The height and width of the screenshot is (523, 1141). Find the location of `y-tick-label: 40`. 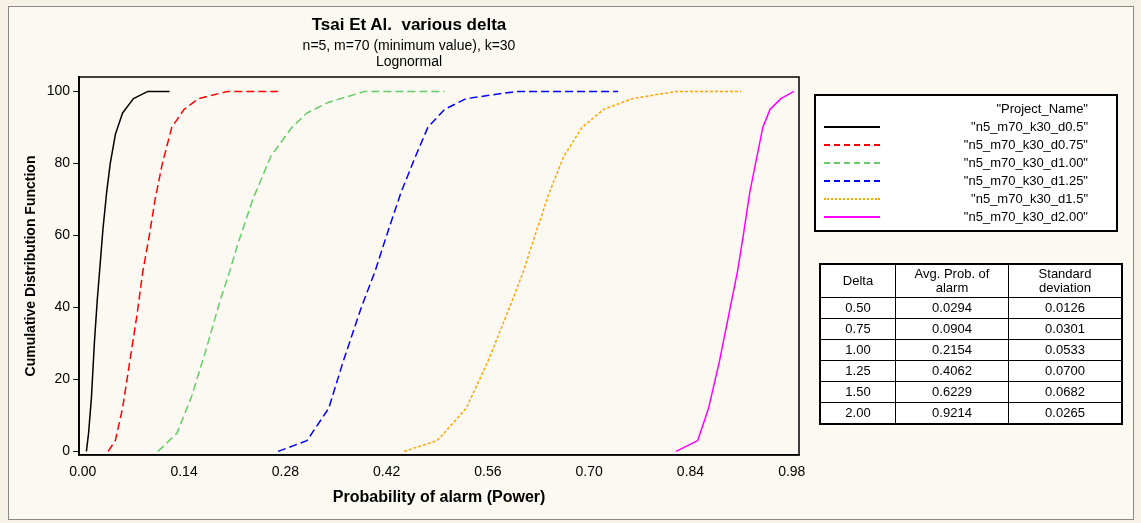

y-tick-label: 40 is located at coordinates (62, 306).